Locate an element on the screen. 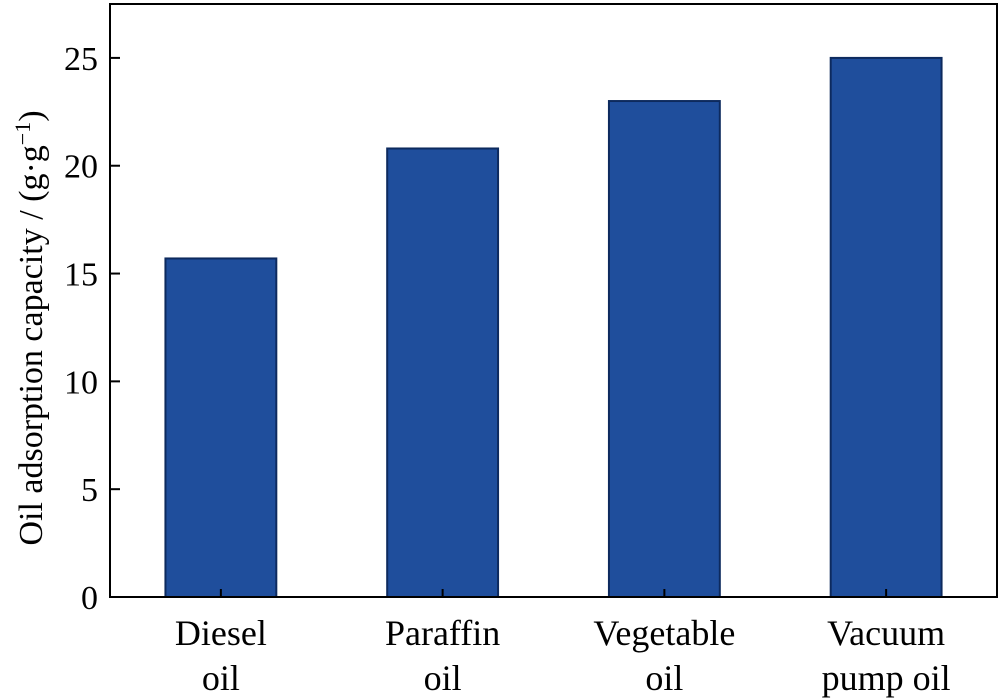  x-category-label: Vegetable oil is located at coordinates (664, 655).